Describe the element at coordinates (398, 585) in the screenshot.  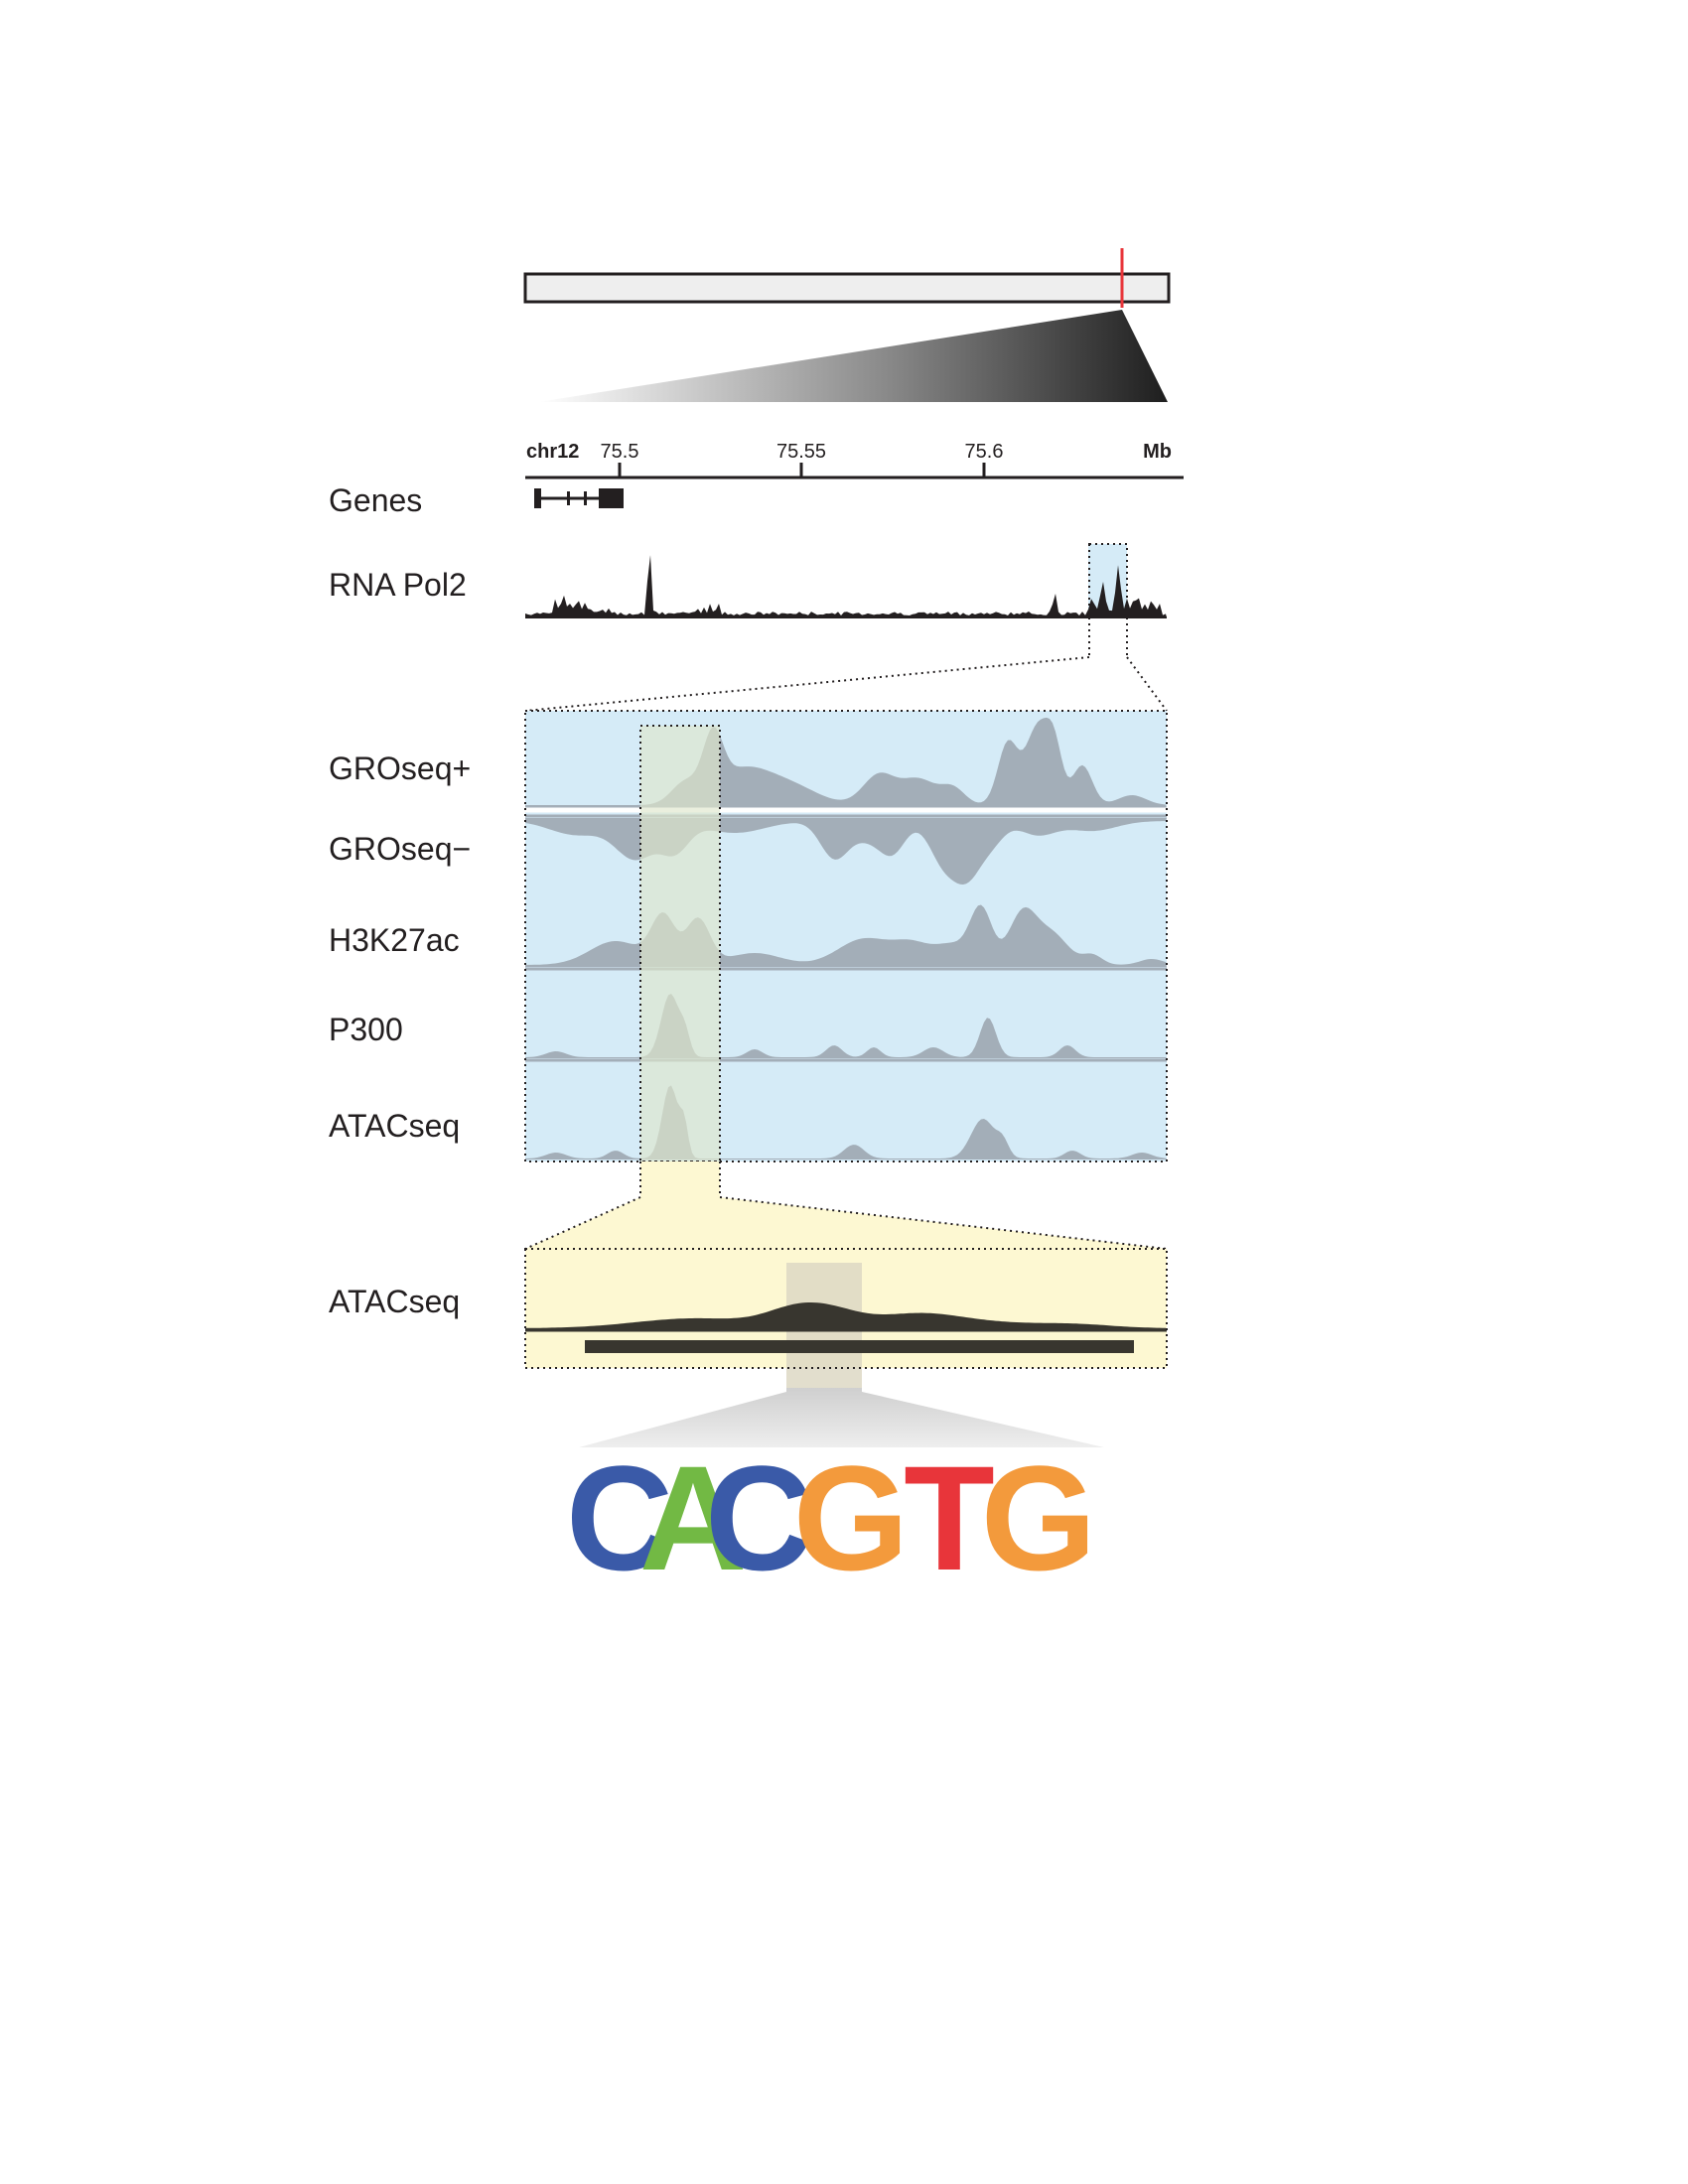
I see `track-label-rna-pol2: RNA Pol2` at that location.